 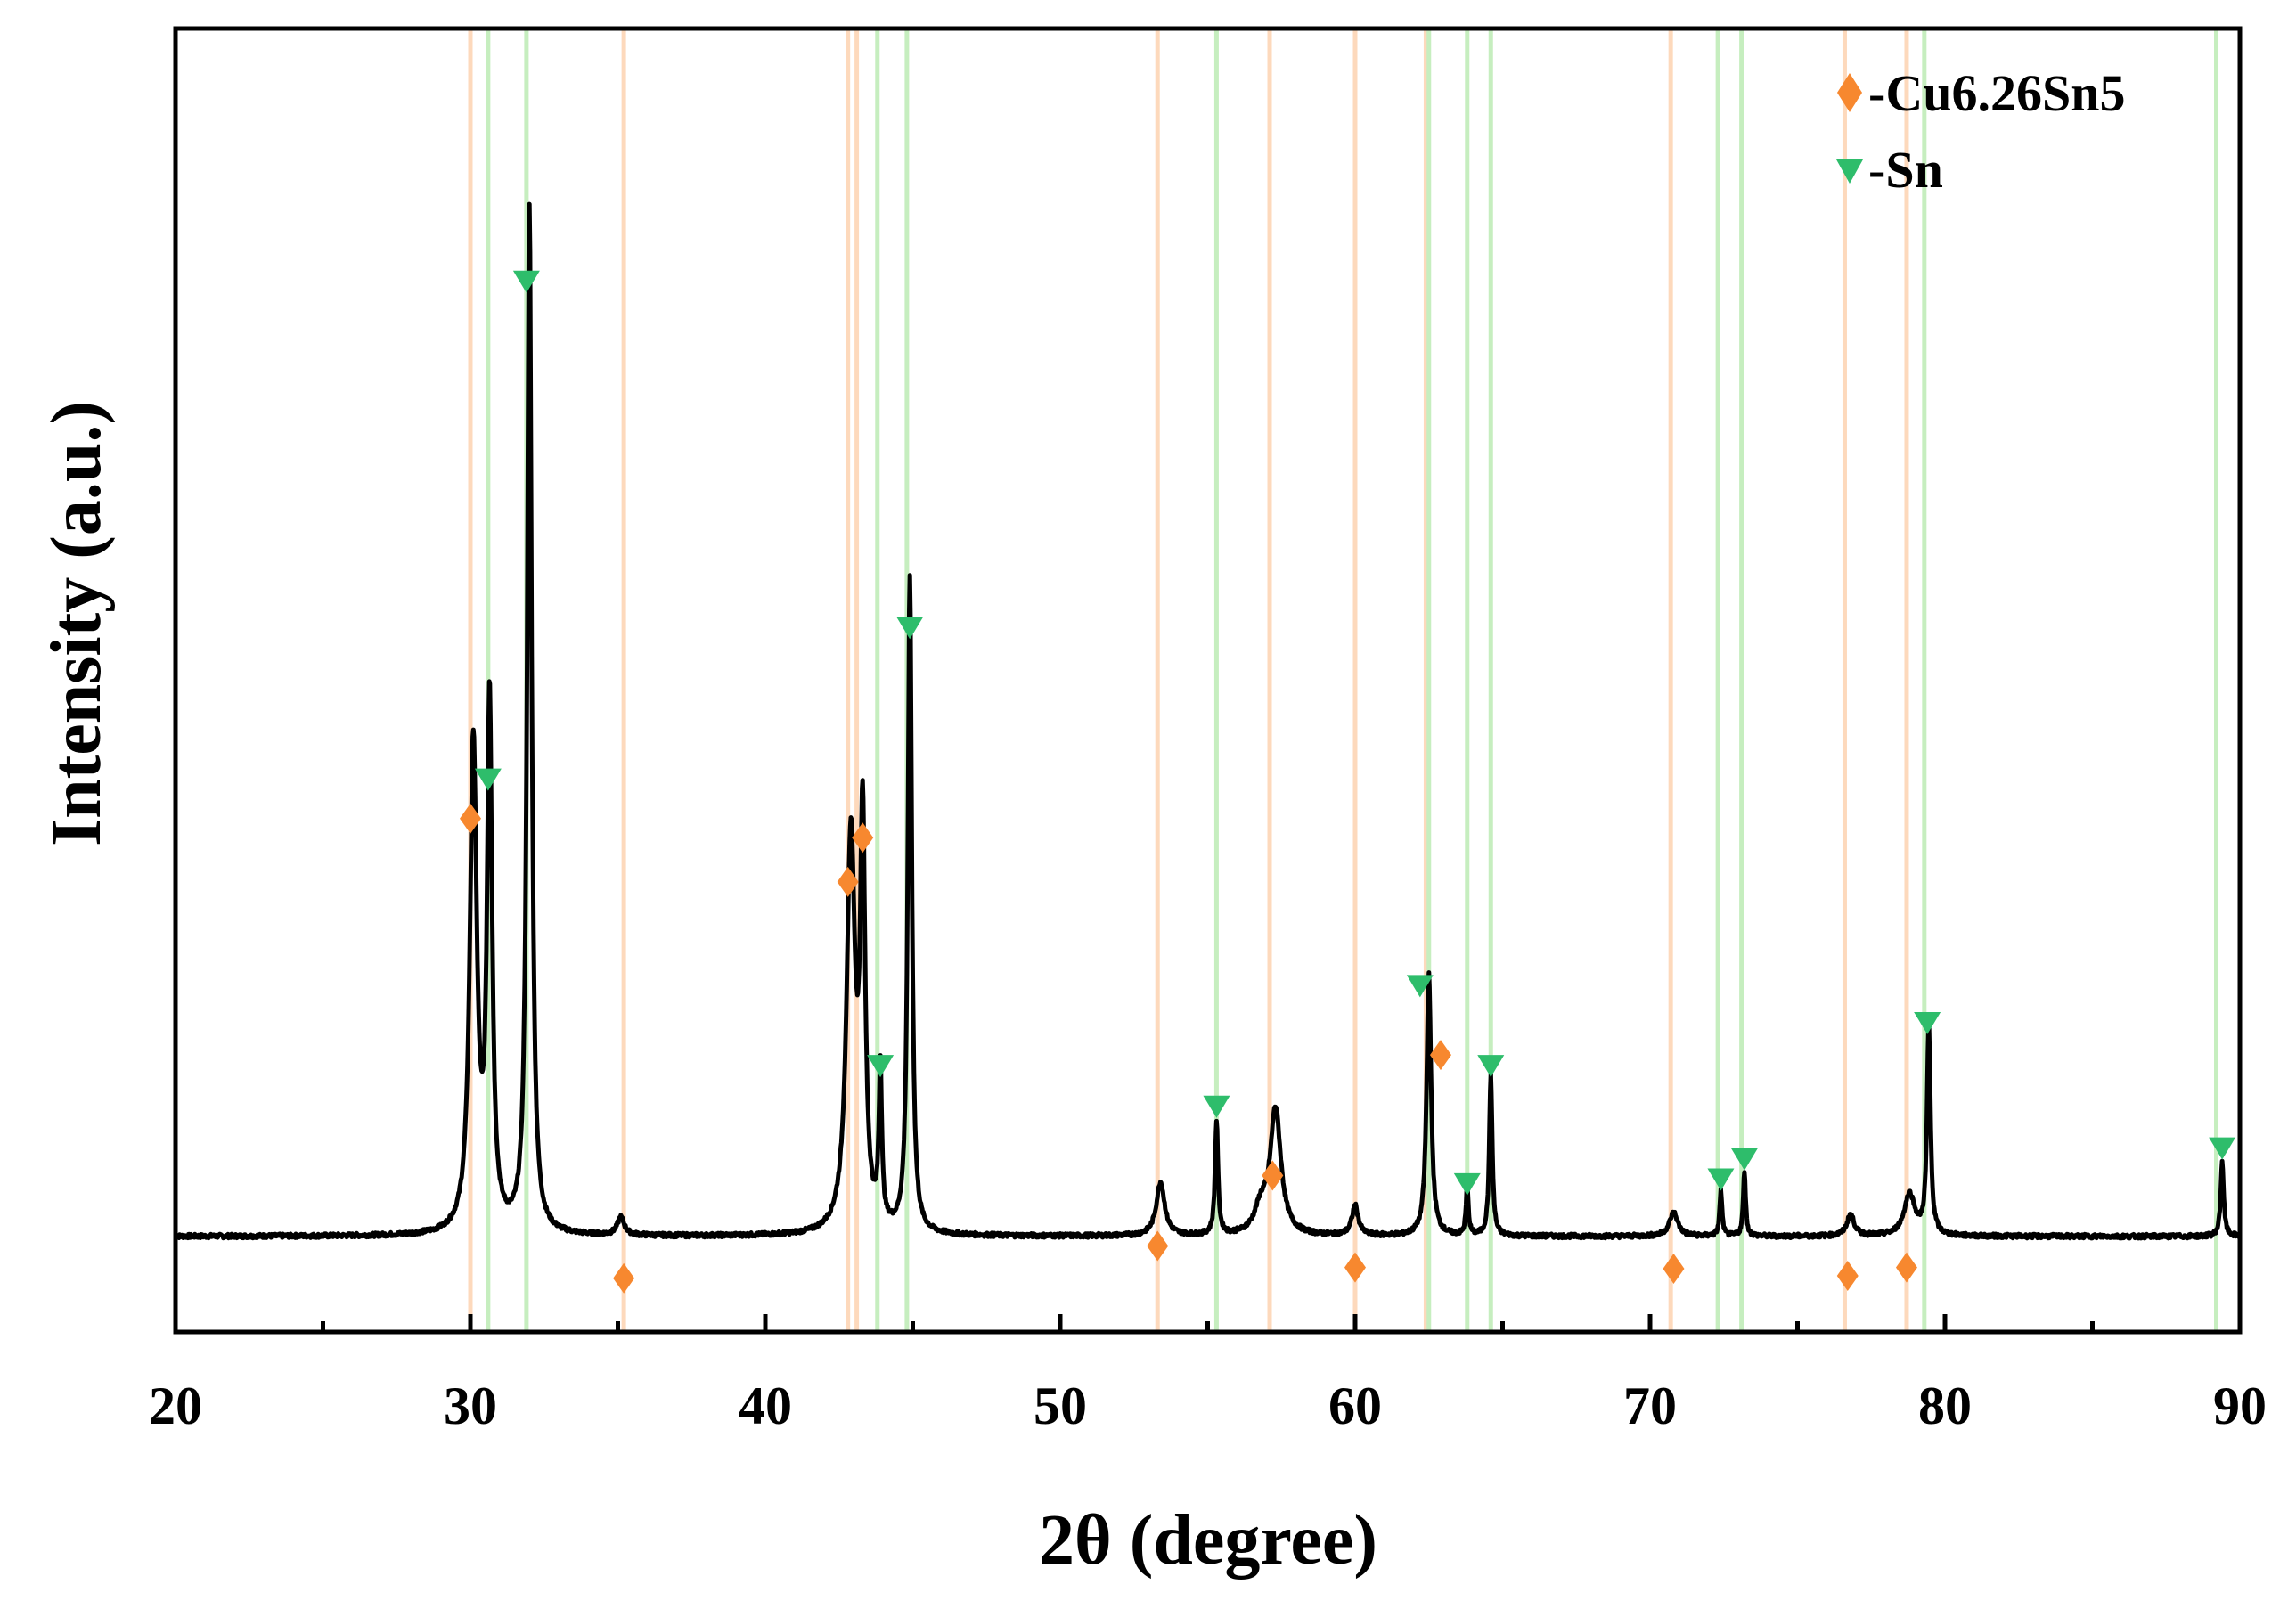 I want to click on legend-triangle-marker, so click(x=1850, y=171).